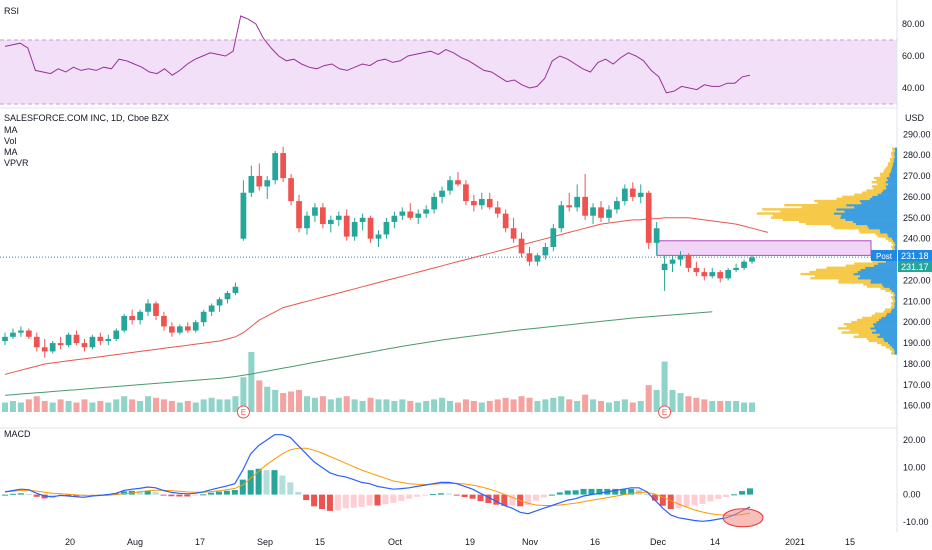  What do you see at coordinates (460, 542) in the screenshot?
I see `time-axis: 20 Aug 17 Sep 15 Oct 19 Nov 16 Dec 14 2021 15` at bounding box center [460, 542].